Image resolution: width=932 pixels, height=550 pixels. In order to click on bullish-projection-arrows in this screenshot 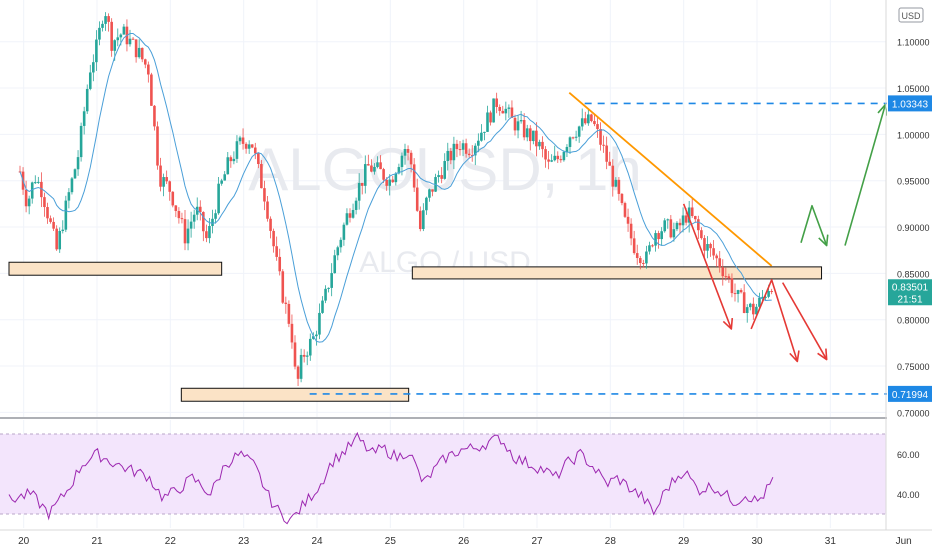, I will do `click(844, 175)`.